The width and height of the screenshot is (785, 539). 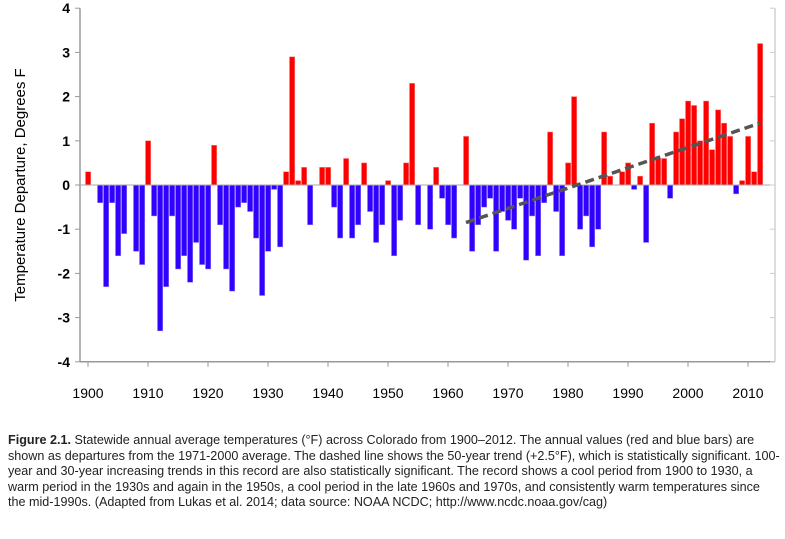 I want to click on bar-1953, so click(x=406, y=174).